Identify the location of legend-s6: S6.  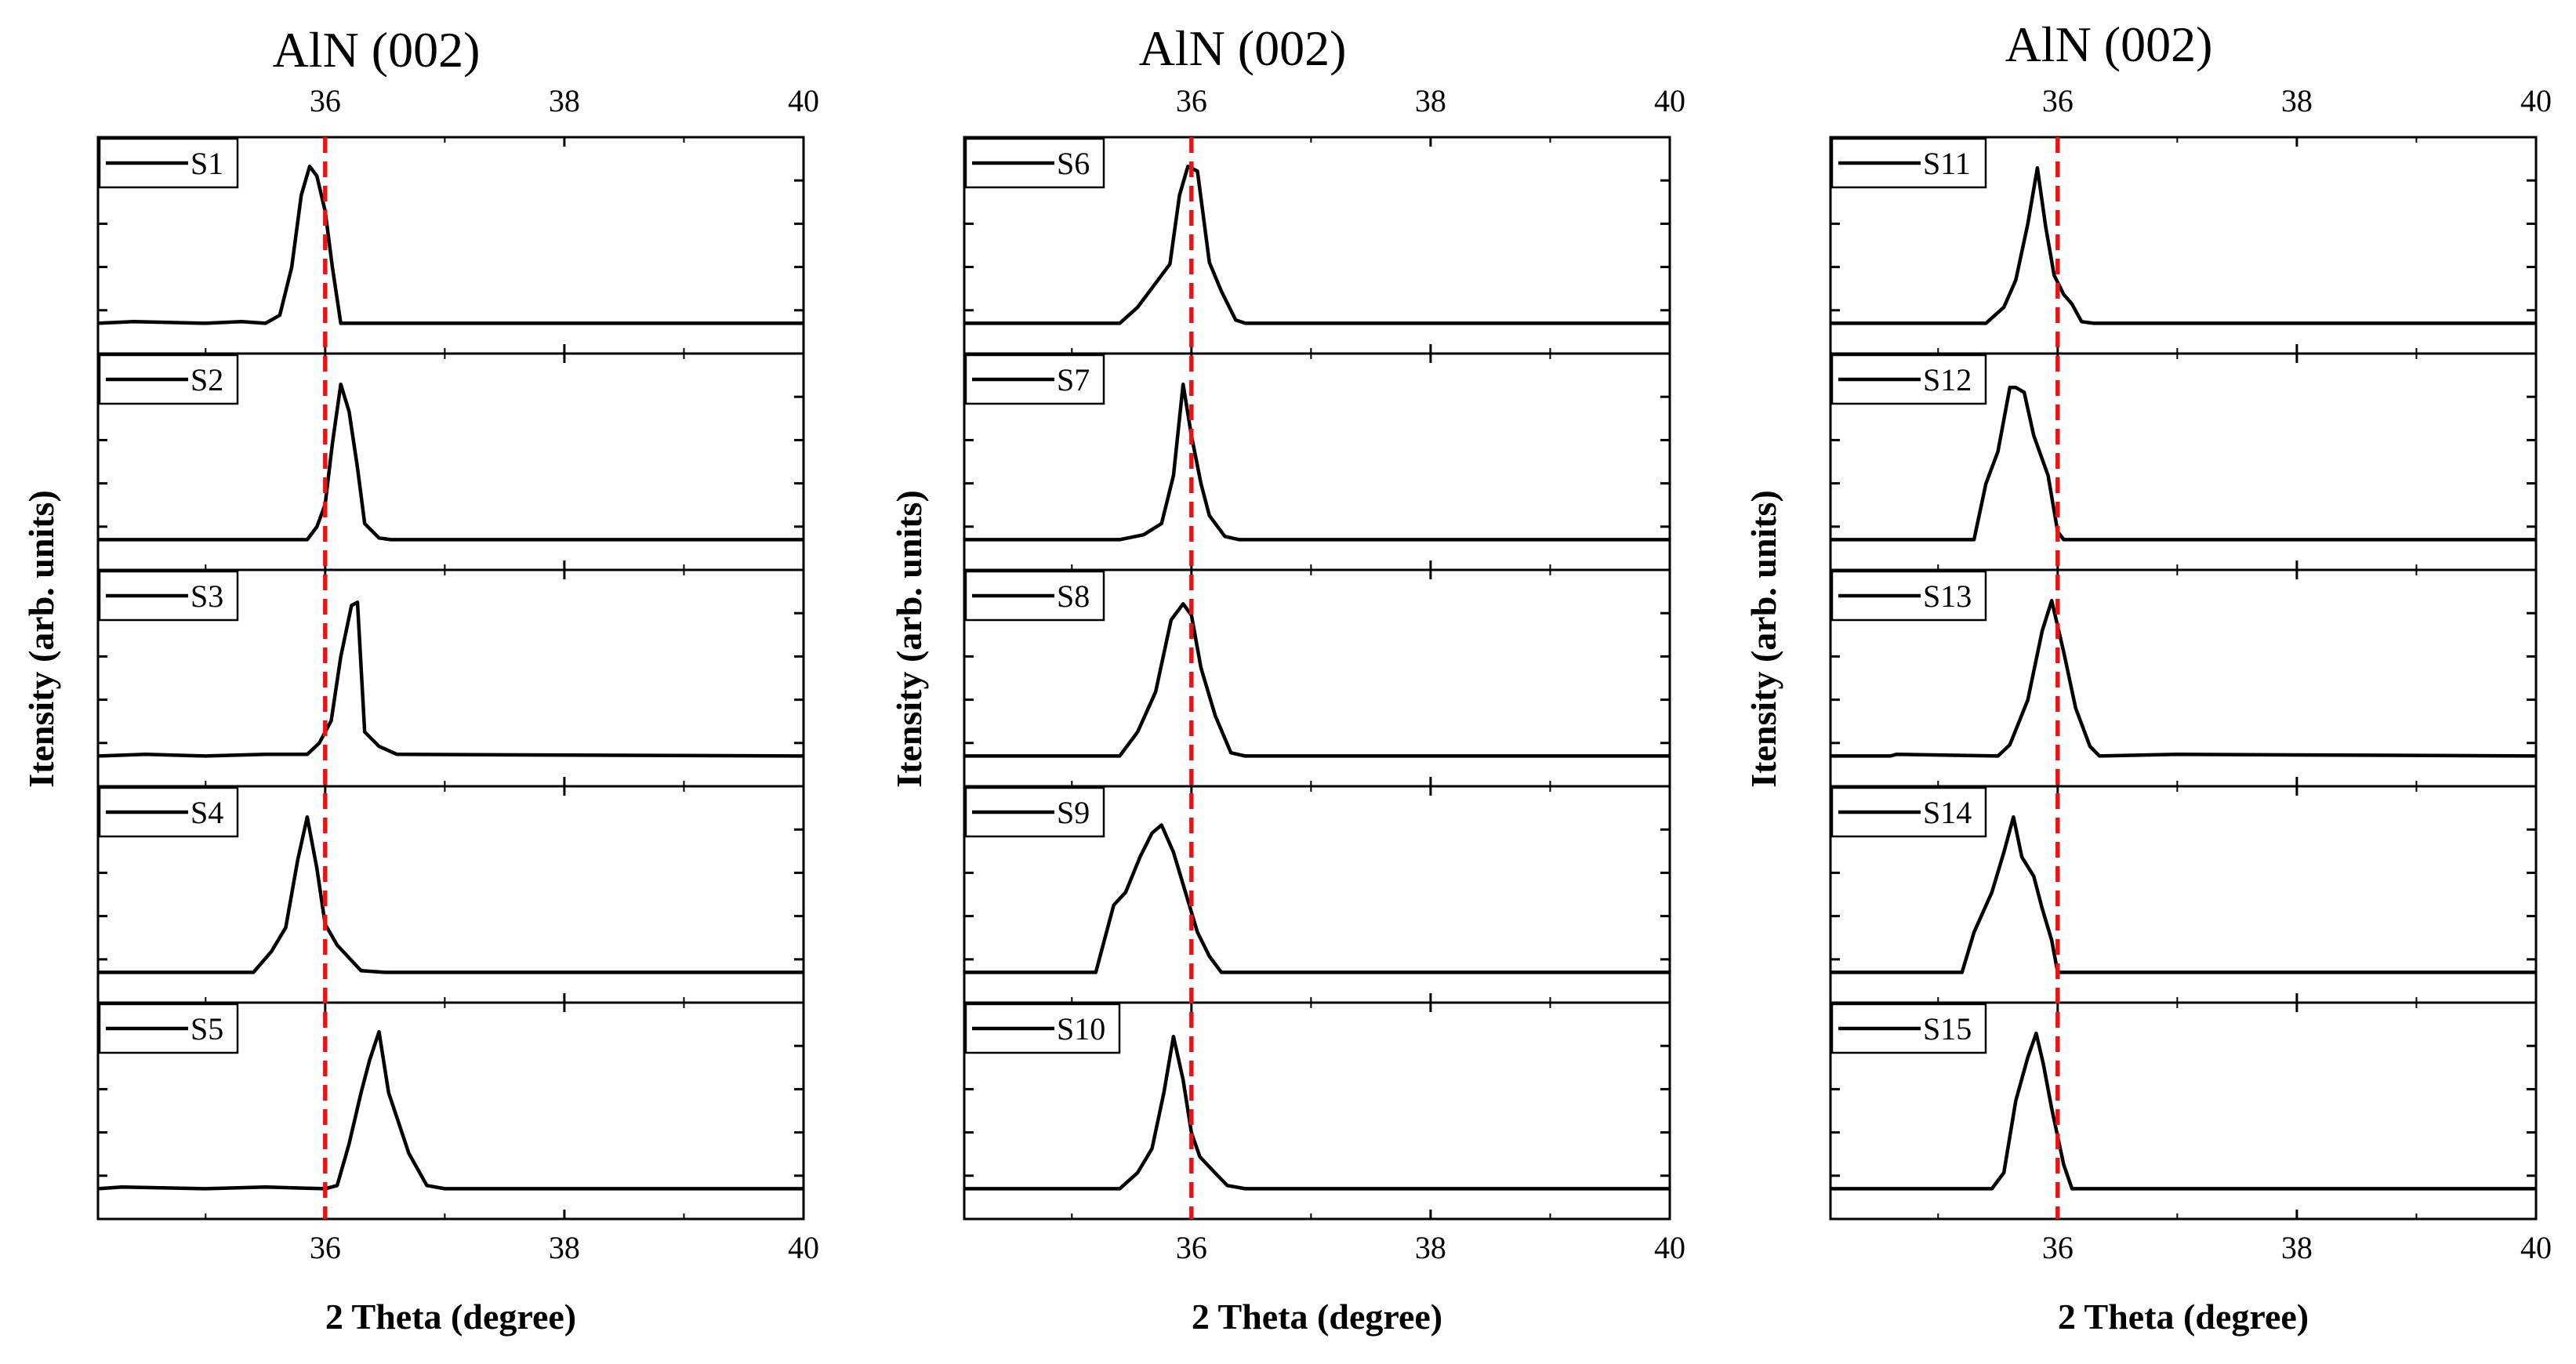
(1035, 163).